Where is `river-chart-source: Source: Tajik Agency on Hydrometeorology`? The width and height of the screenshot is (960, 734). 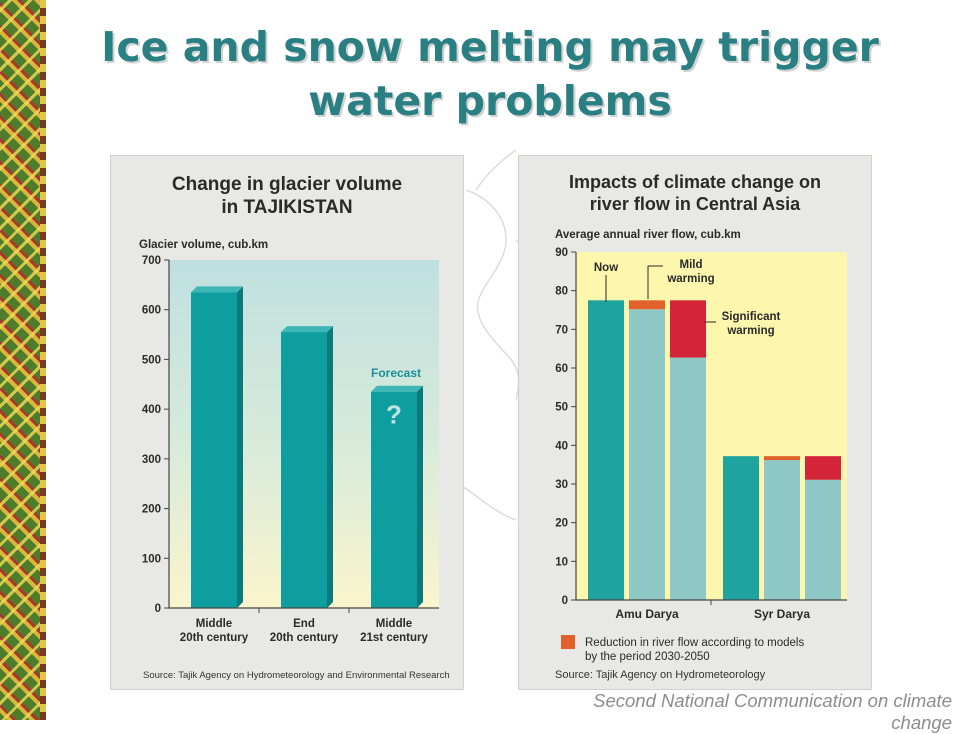 river-chart-source: Source: Tajik Agency on Hydrometeorology is located at coordinates (660, 675).